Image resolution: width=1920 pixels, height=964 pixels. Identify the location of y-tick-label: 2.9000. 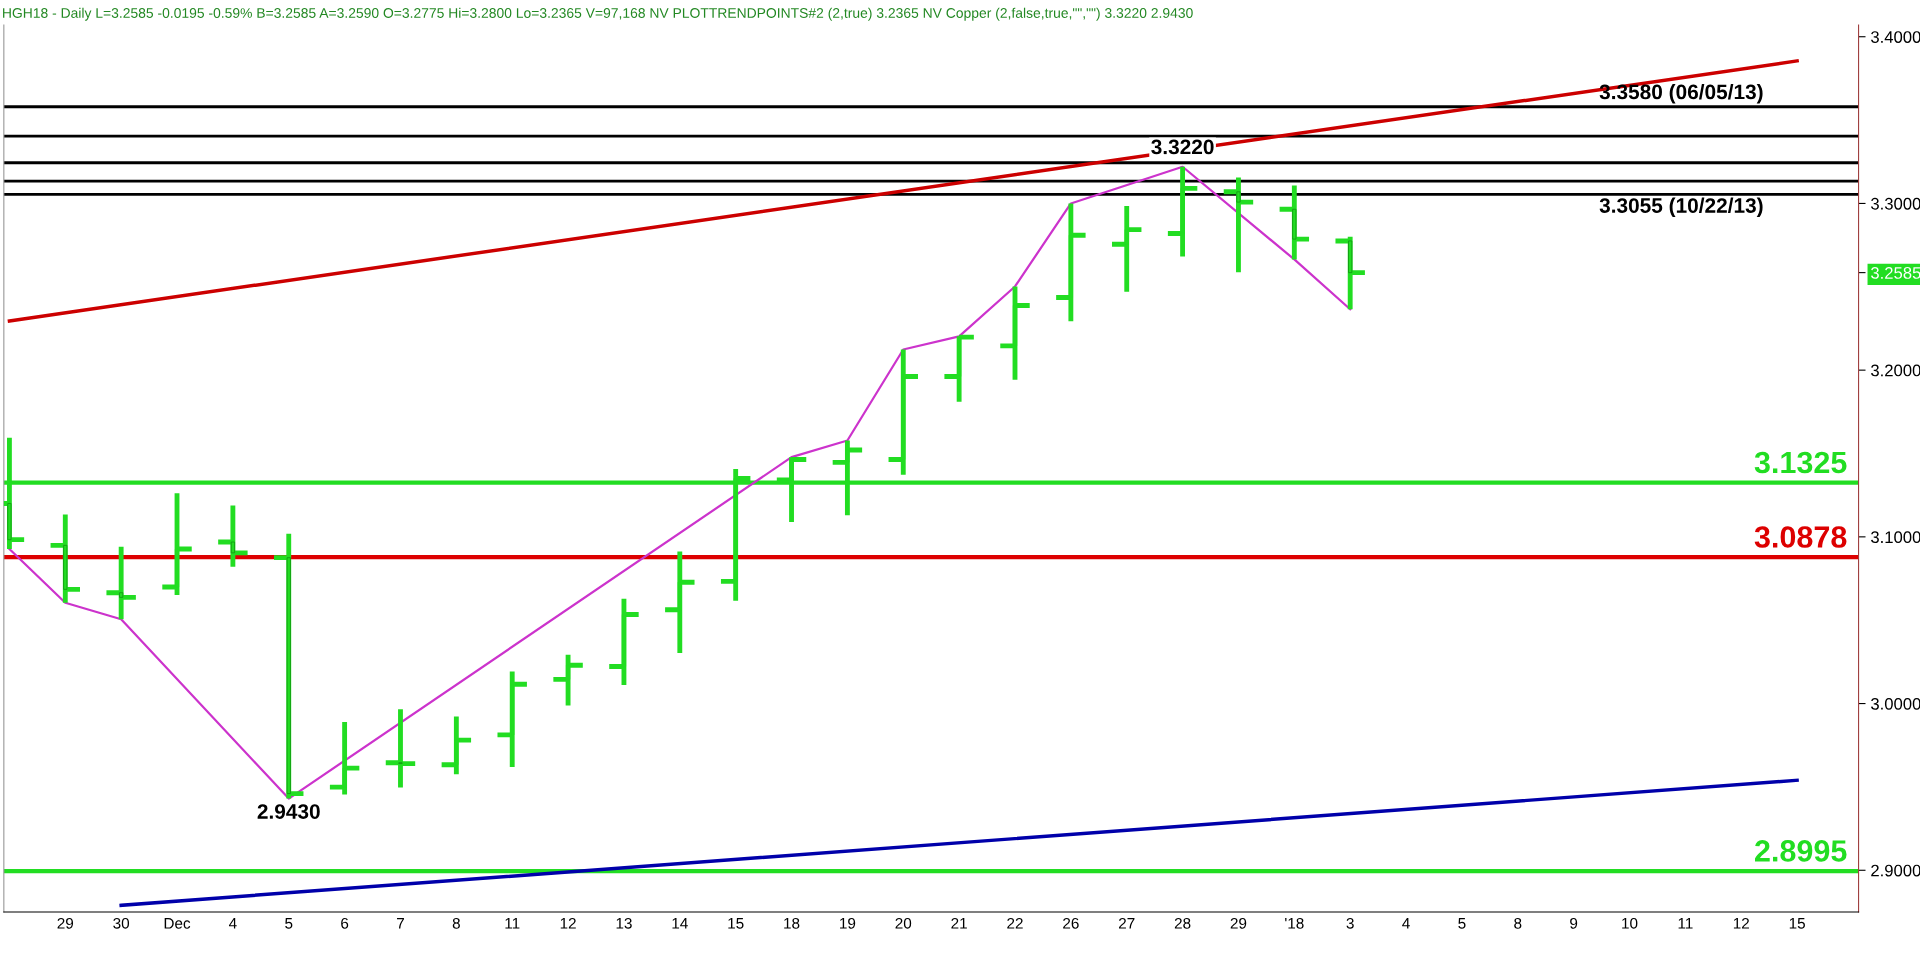
(1895, 870).